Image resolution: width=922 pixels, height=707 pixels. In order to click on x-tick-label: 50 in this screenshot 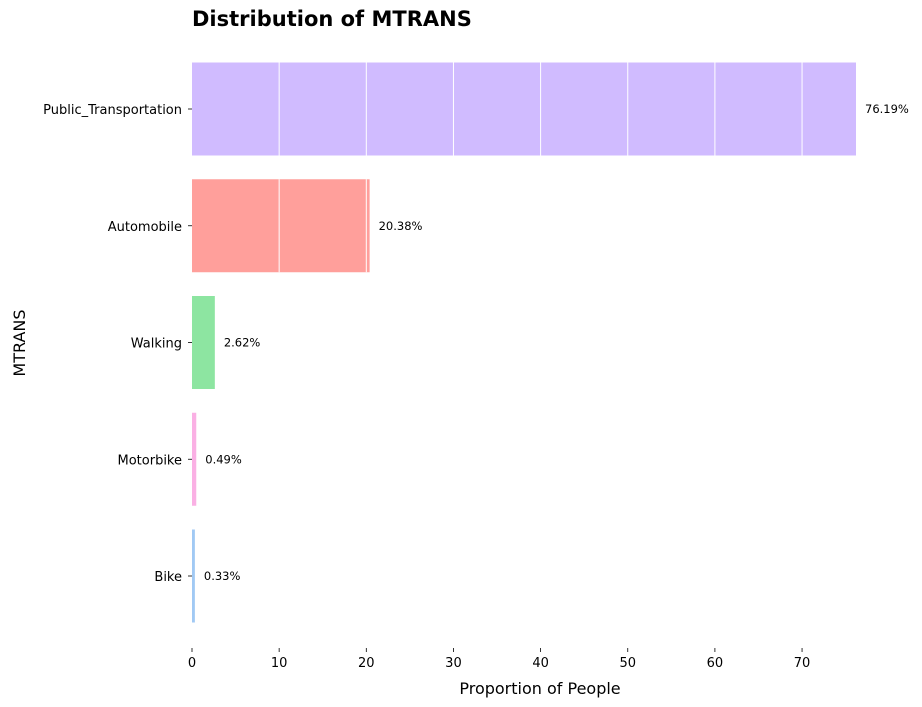, I will do `click(627, 663)`.